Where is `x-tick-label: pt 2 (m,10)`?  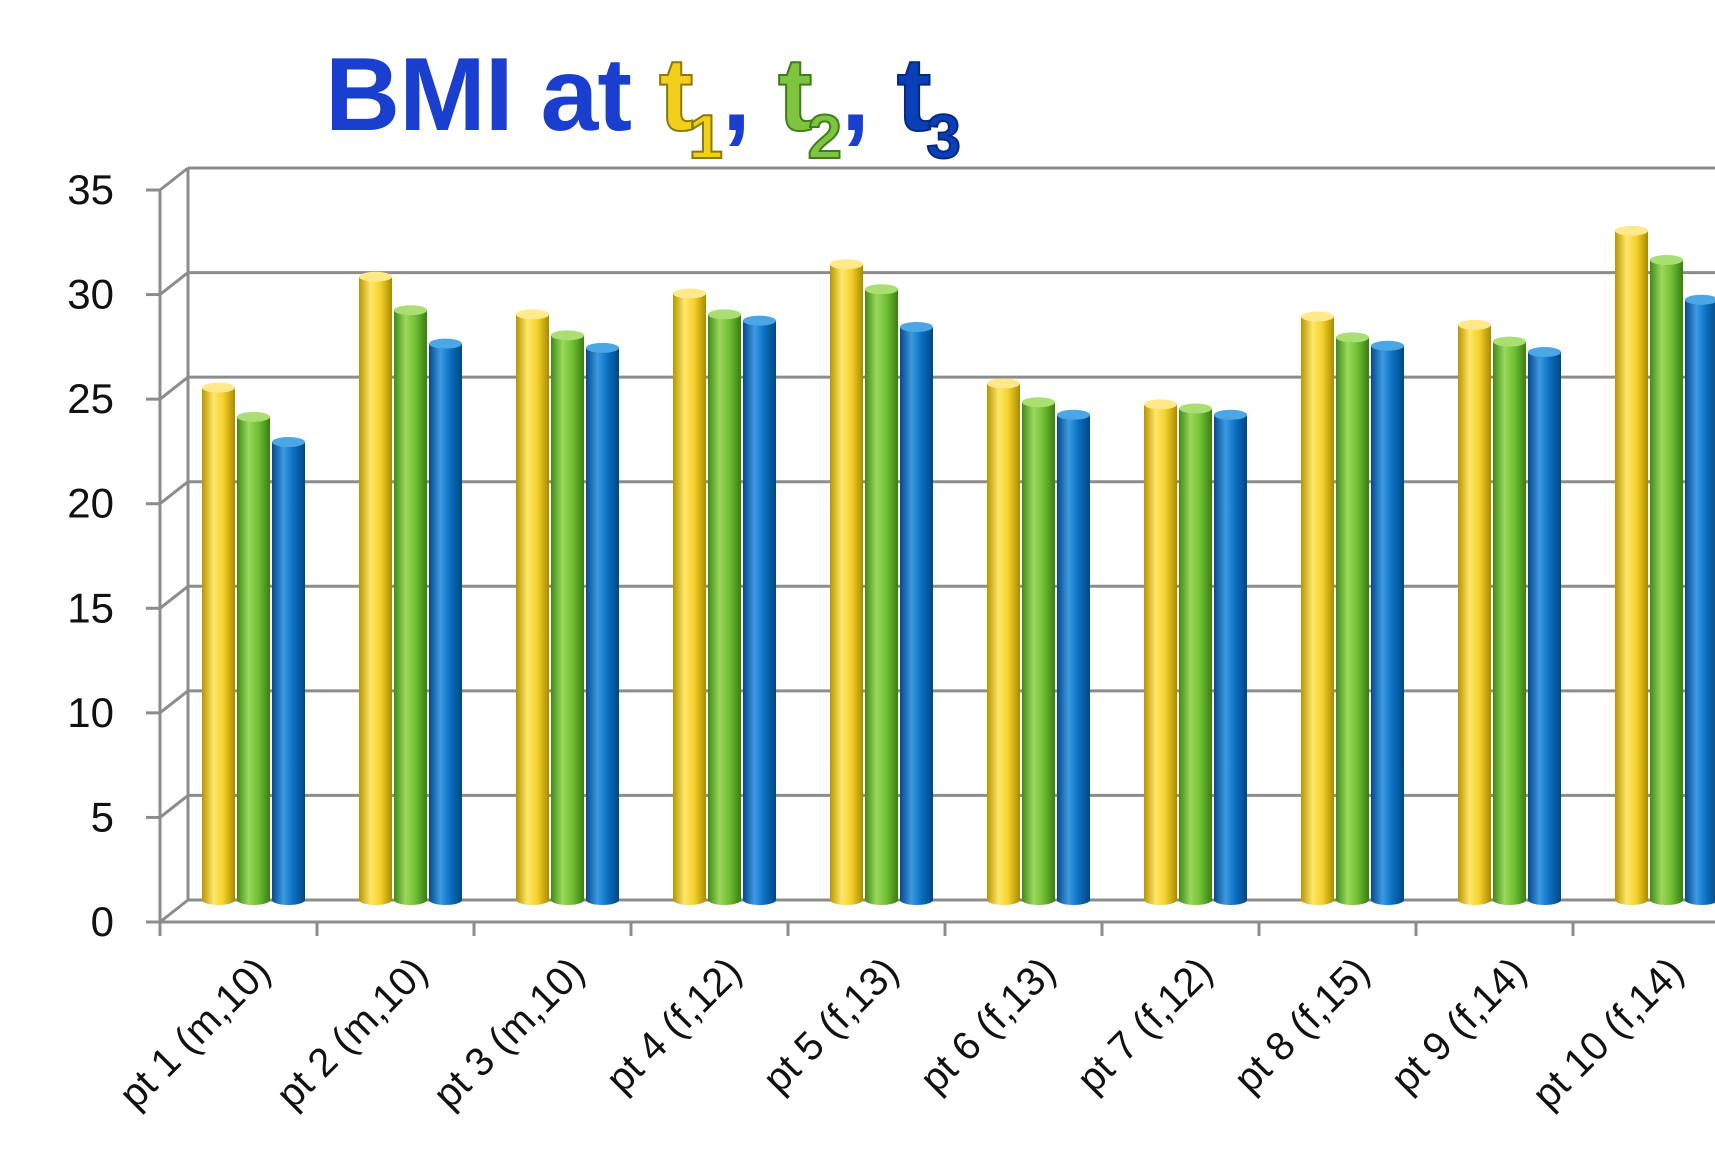
x-tick-label: pt 2 (m,10) is located at coordinates (352, 1033).